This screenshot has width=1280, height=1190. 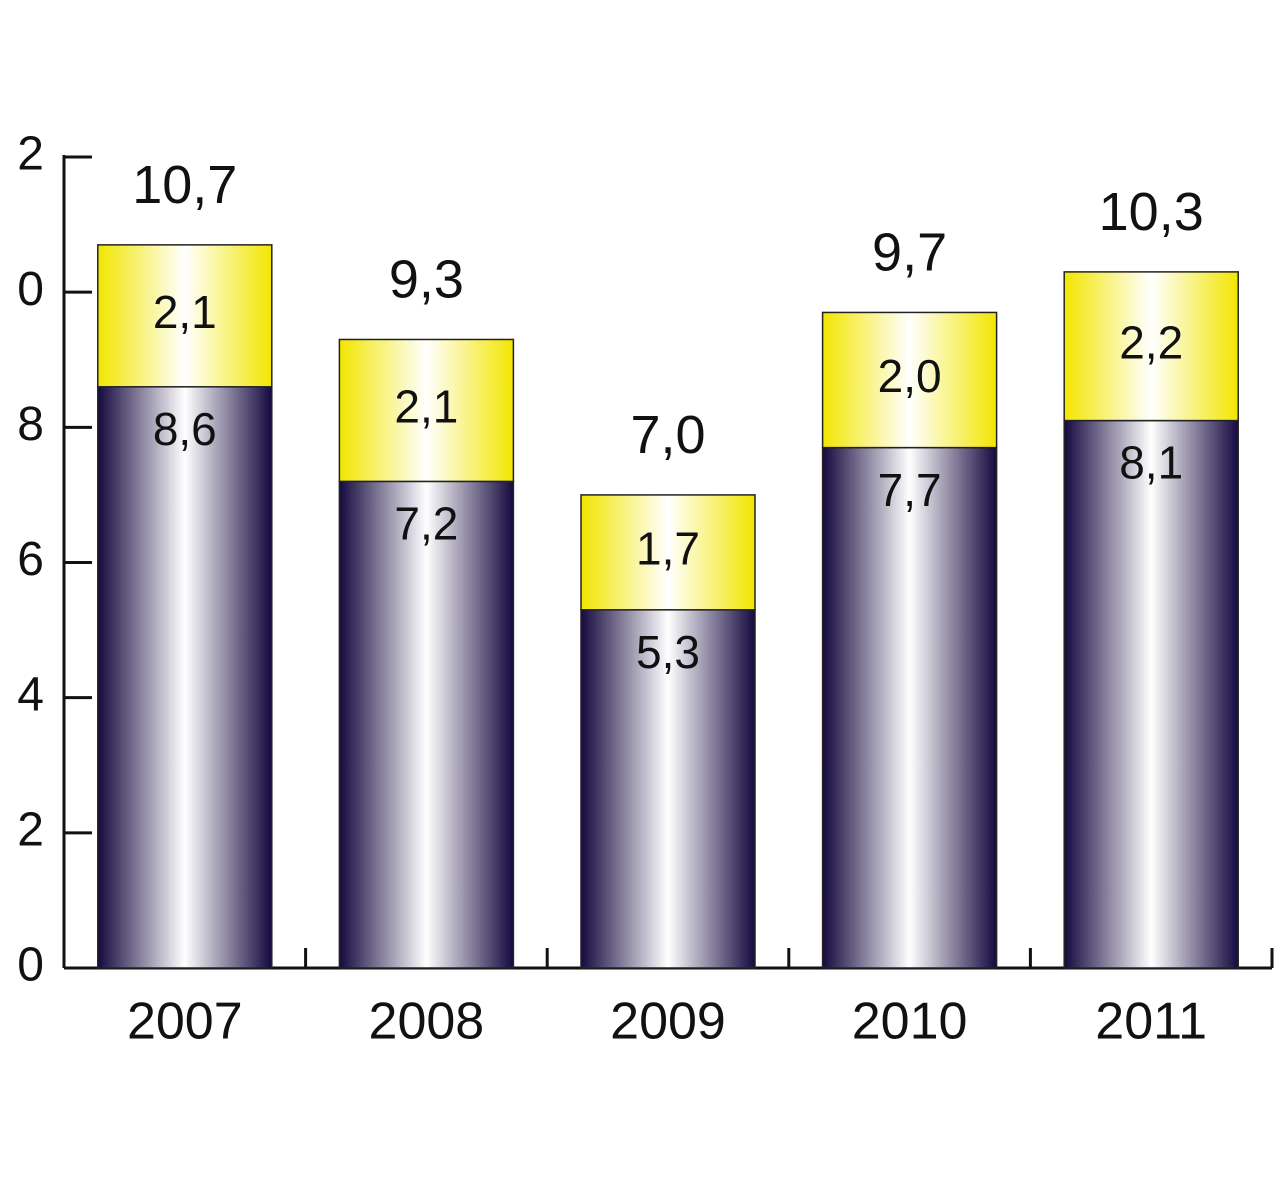 I want to click on value-label: 2,2, so click(x=1151, y=342).